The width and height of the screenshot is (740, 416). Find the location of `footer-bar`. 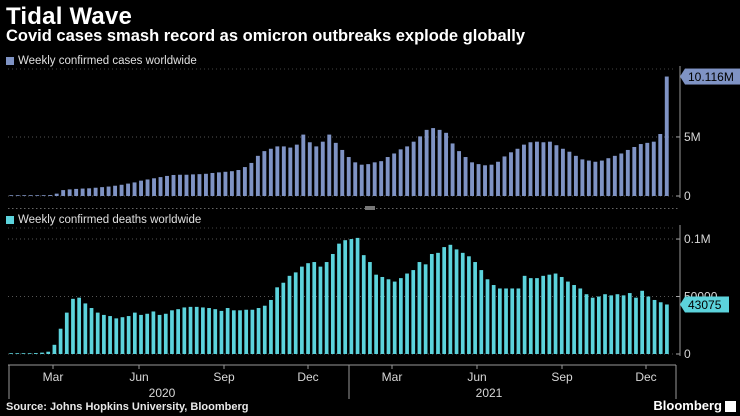

footer-bar is located at coordinates (370, 407).